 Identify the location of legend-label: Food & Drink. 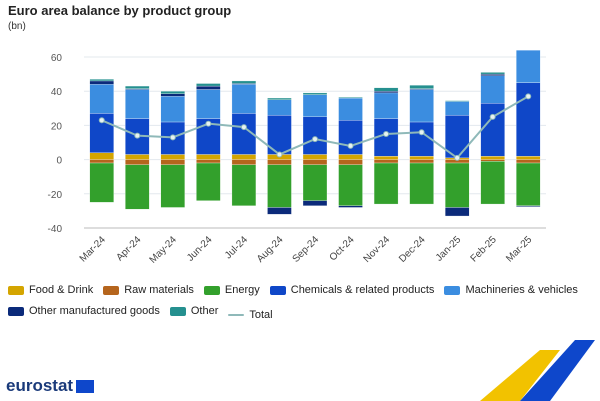
(61, 290).